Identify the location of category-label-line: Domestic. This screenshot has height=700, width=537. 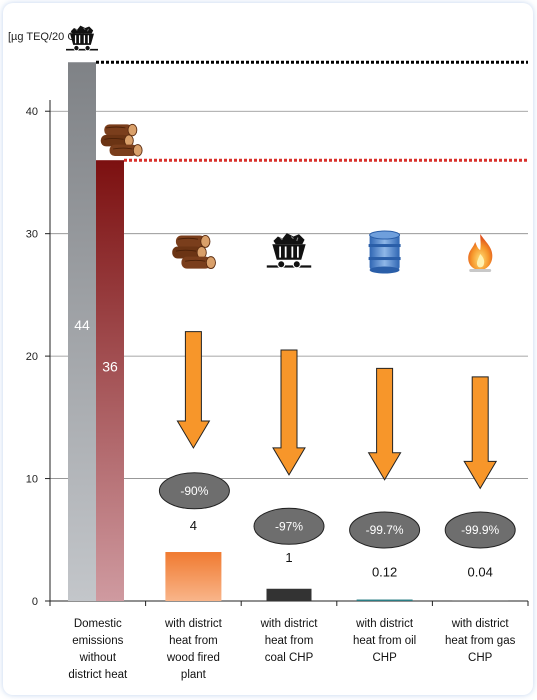
(98, 624).